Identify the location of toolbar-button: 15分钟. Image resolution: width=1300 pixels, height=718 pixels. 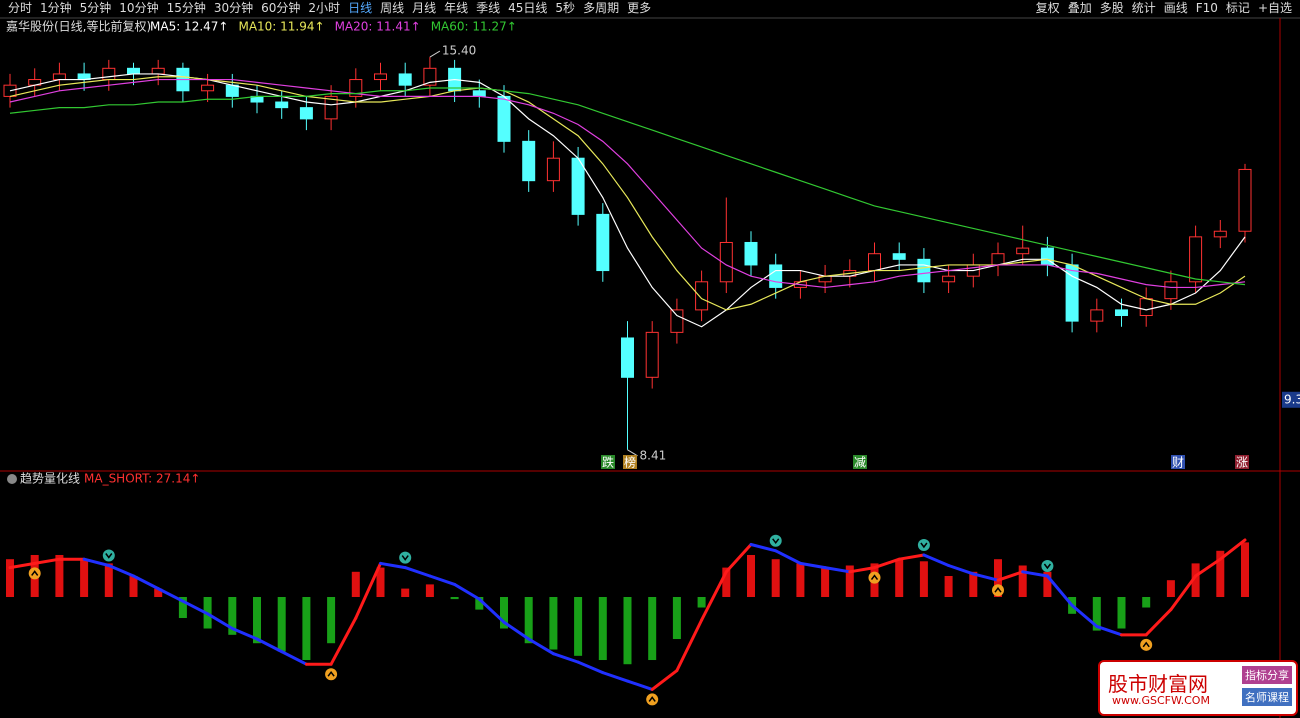
(186, 8).